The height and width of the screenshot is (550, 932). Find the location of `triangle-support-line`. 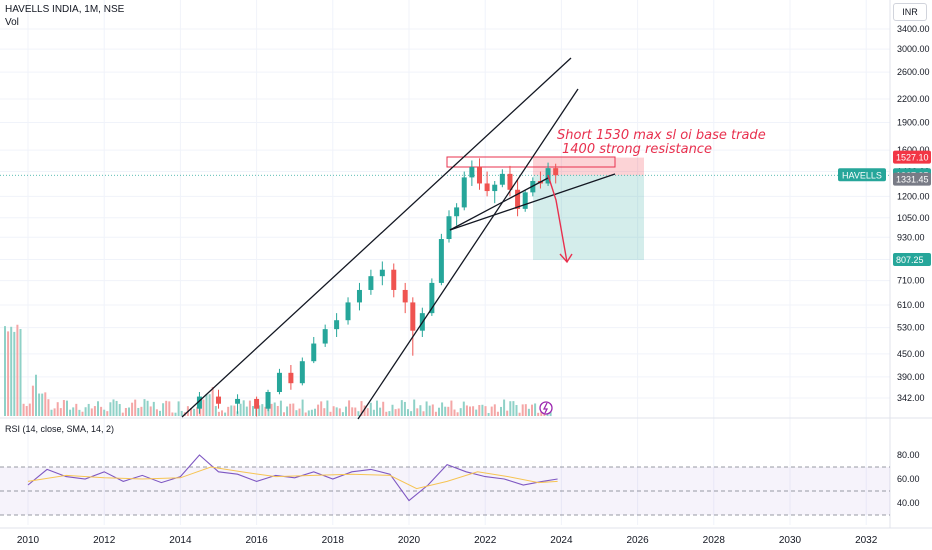

triangle-support-line is located at coordinates (532, 202).